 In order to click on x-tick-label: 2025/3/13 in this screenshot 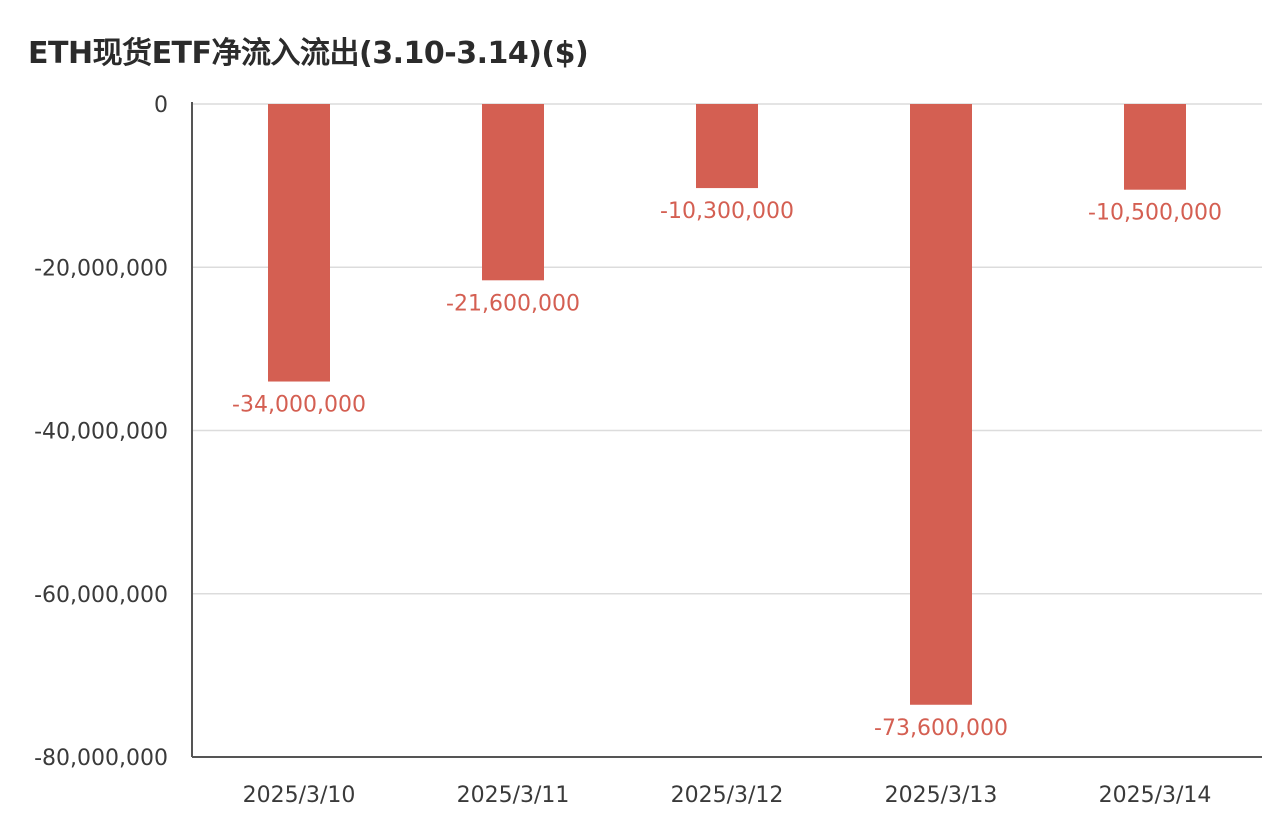, I will do `click(941, 795)`.